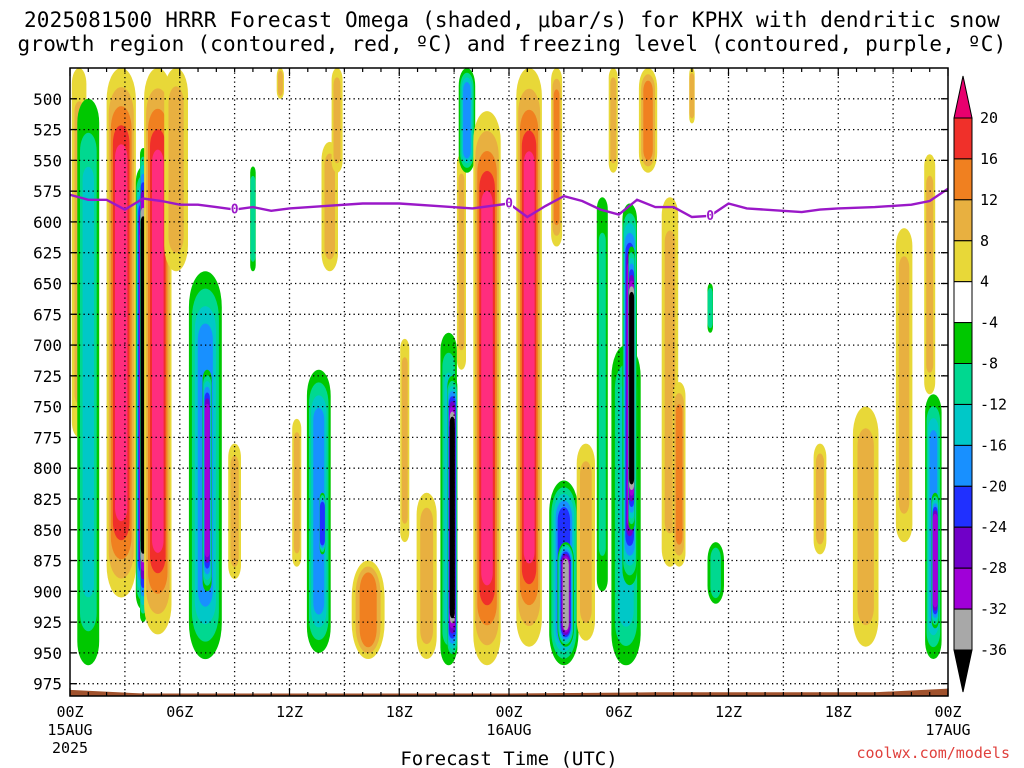 This screenshot has height=768, width=1024. I want to click on y-tick-label: 725, so click(47, 376).